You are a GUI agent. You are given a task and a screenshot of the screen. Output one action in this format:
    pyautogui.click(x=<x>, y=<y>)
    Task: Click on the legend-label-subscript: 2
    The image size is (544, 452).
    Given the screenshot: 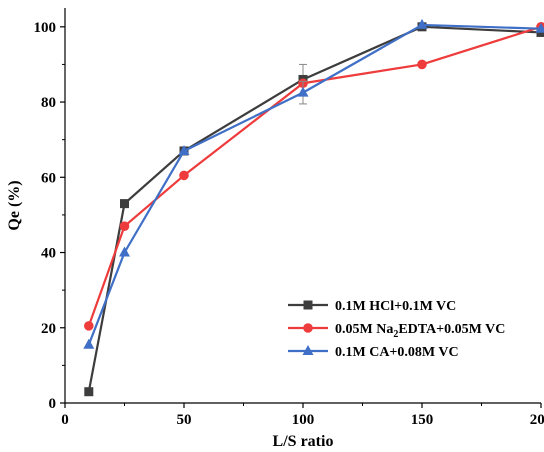 What is the action you would take?
    pyautogui.click(x=395, y=334)
    